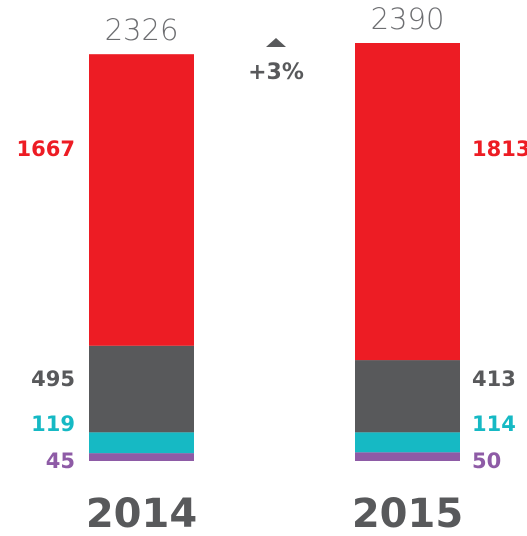 The height and width of the screenshot is (536, 527). Describe the element at coordinates (486, 461) in the screenshot. I see `segment-label: 50` at that location.